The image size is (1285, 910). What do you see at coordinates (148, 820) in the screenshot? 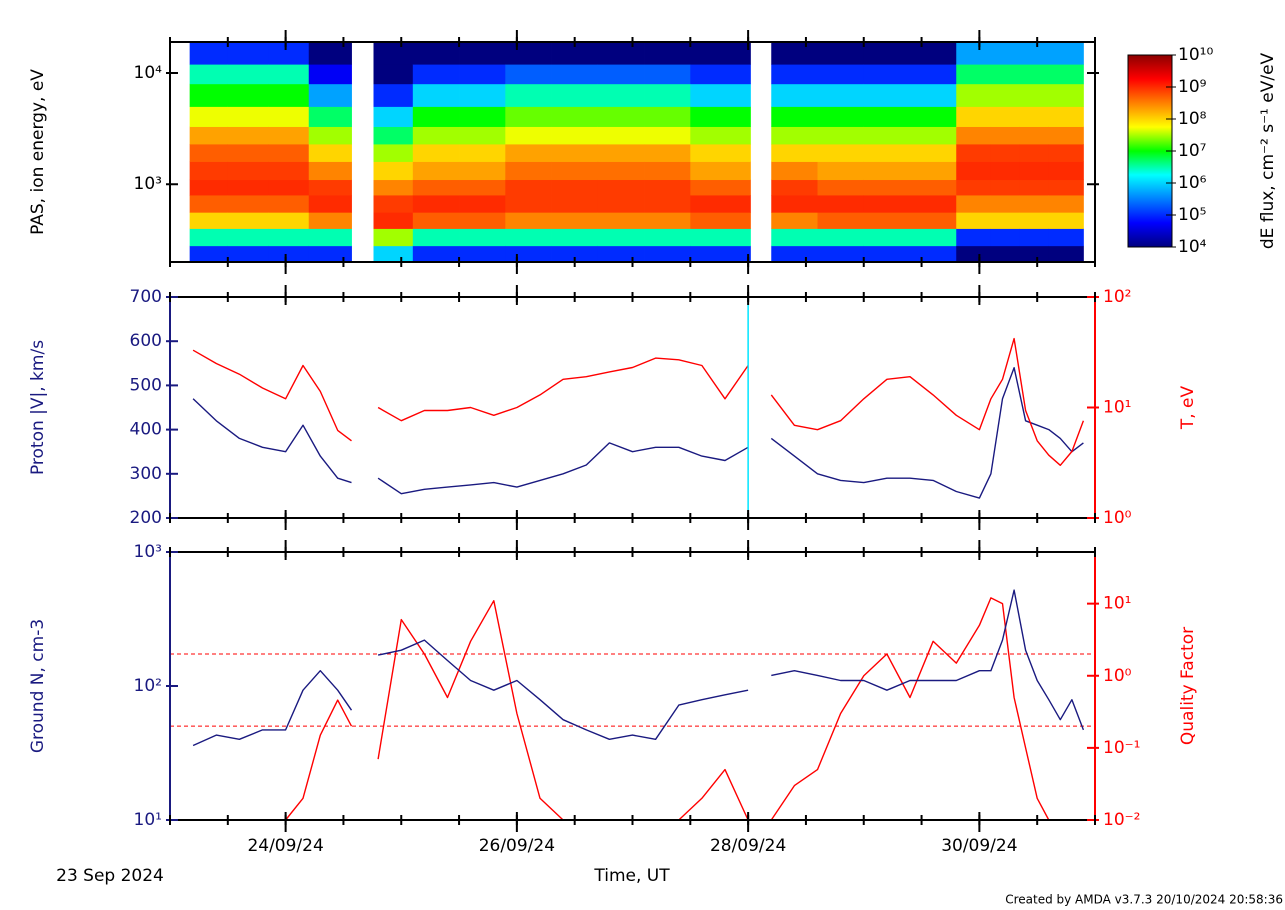
I see `y-tick-label: 10¹` at bounding box center [148, 820].